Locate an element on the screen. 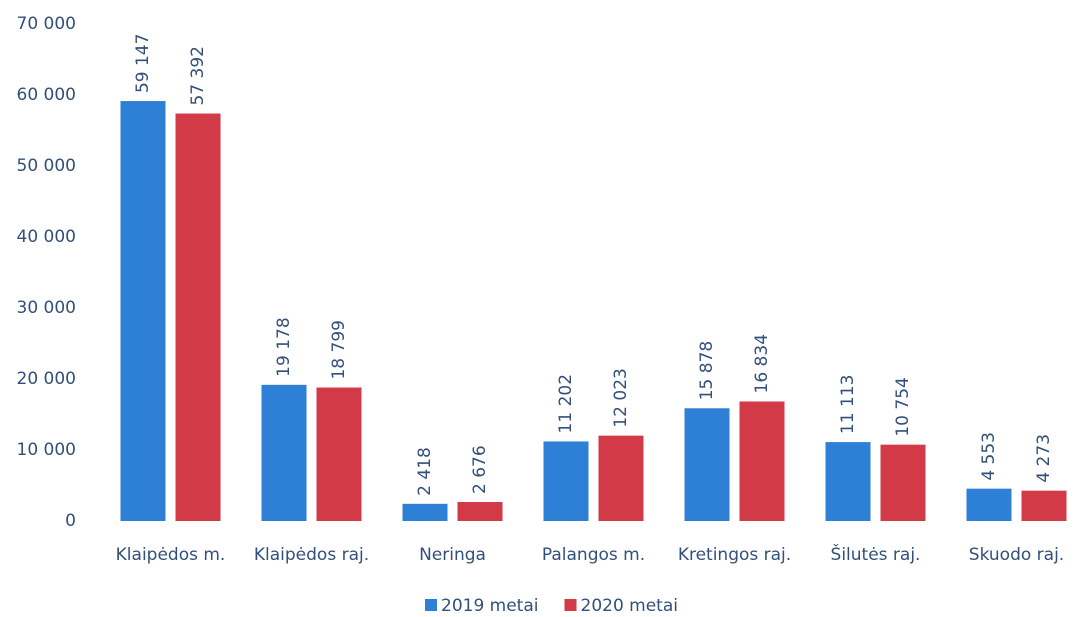 This screenshot has width=1083, height=617. value-label: 4 553 is located at coordinates (989, 456).